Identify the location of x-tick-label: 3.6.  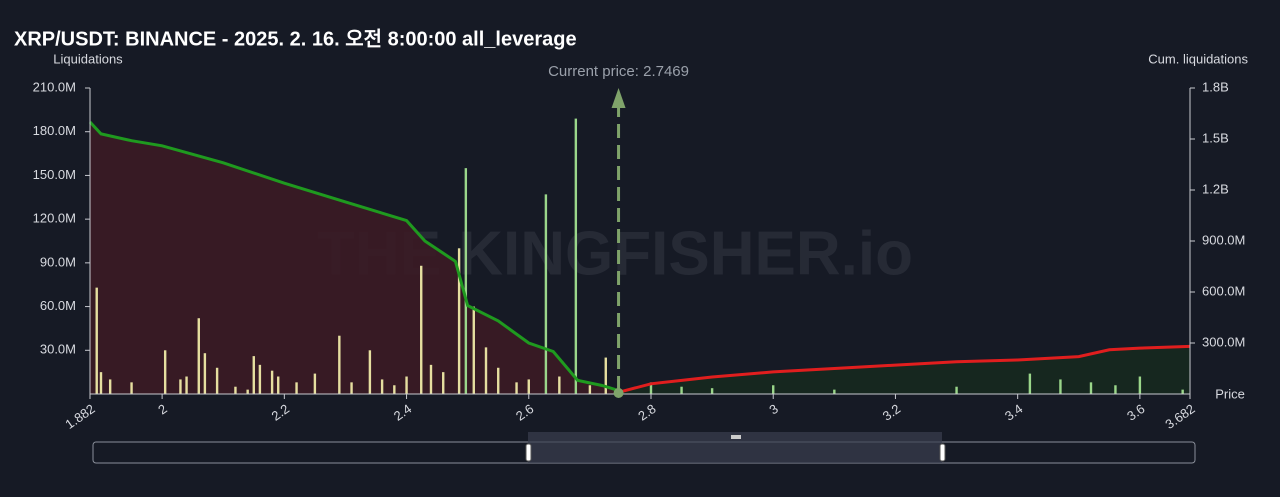
(1135, 412).